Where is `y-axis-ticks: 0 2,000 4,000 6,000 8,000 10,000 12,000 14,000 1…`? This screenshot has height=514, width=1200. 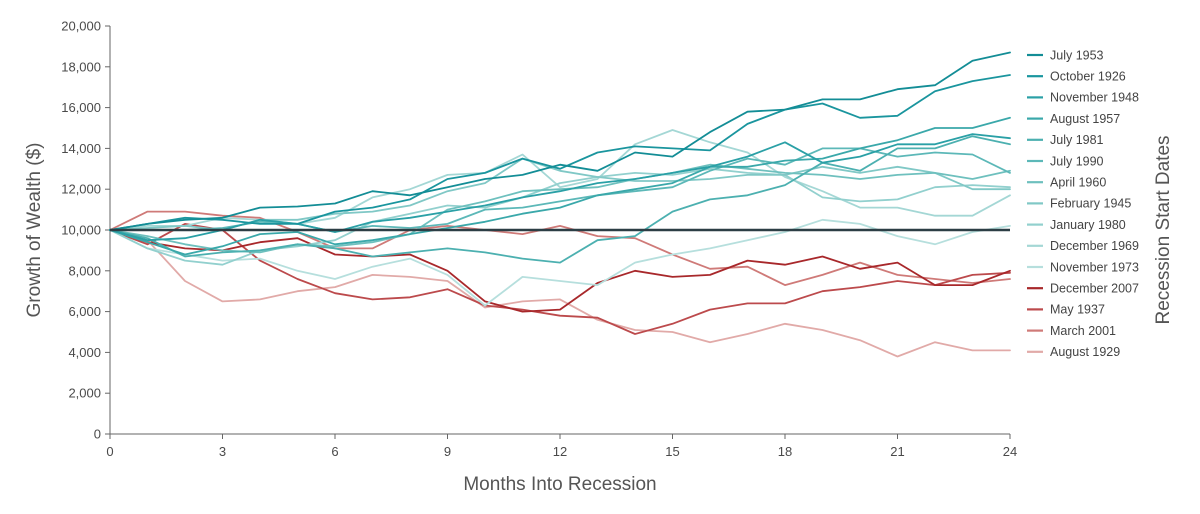 y-axis-ticks: 0 2,000 4,000 6,000 8,000 10,000 12,000 14,000 1… is located at coordinates (85, 230).